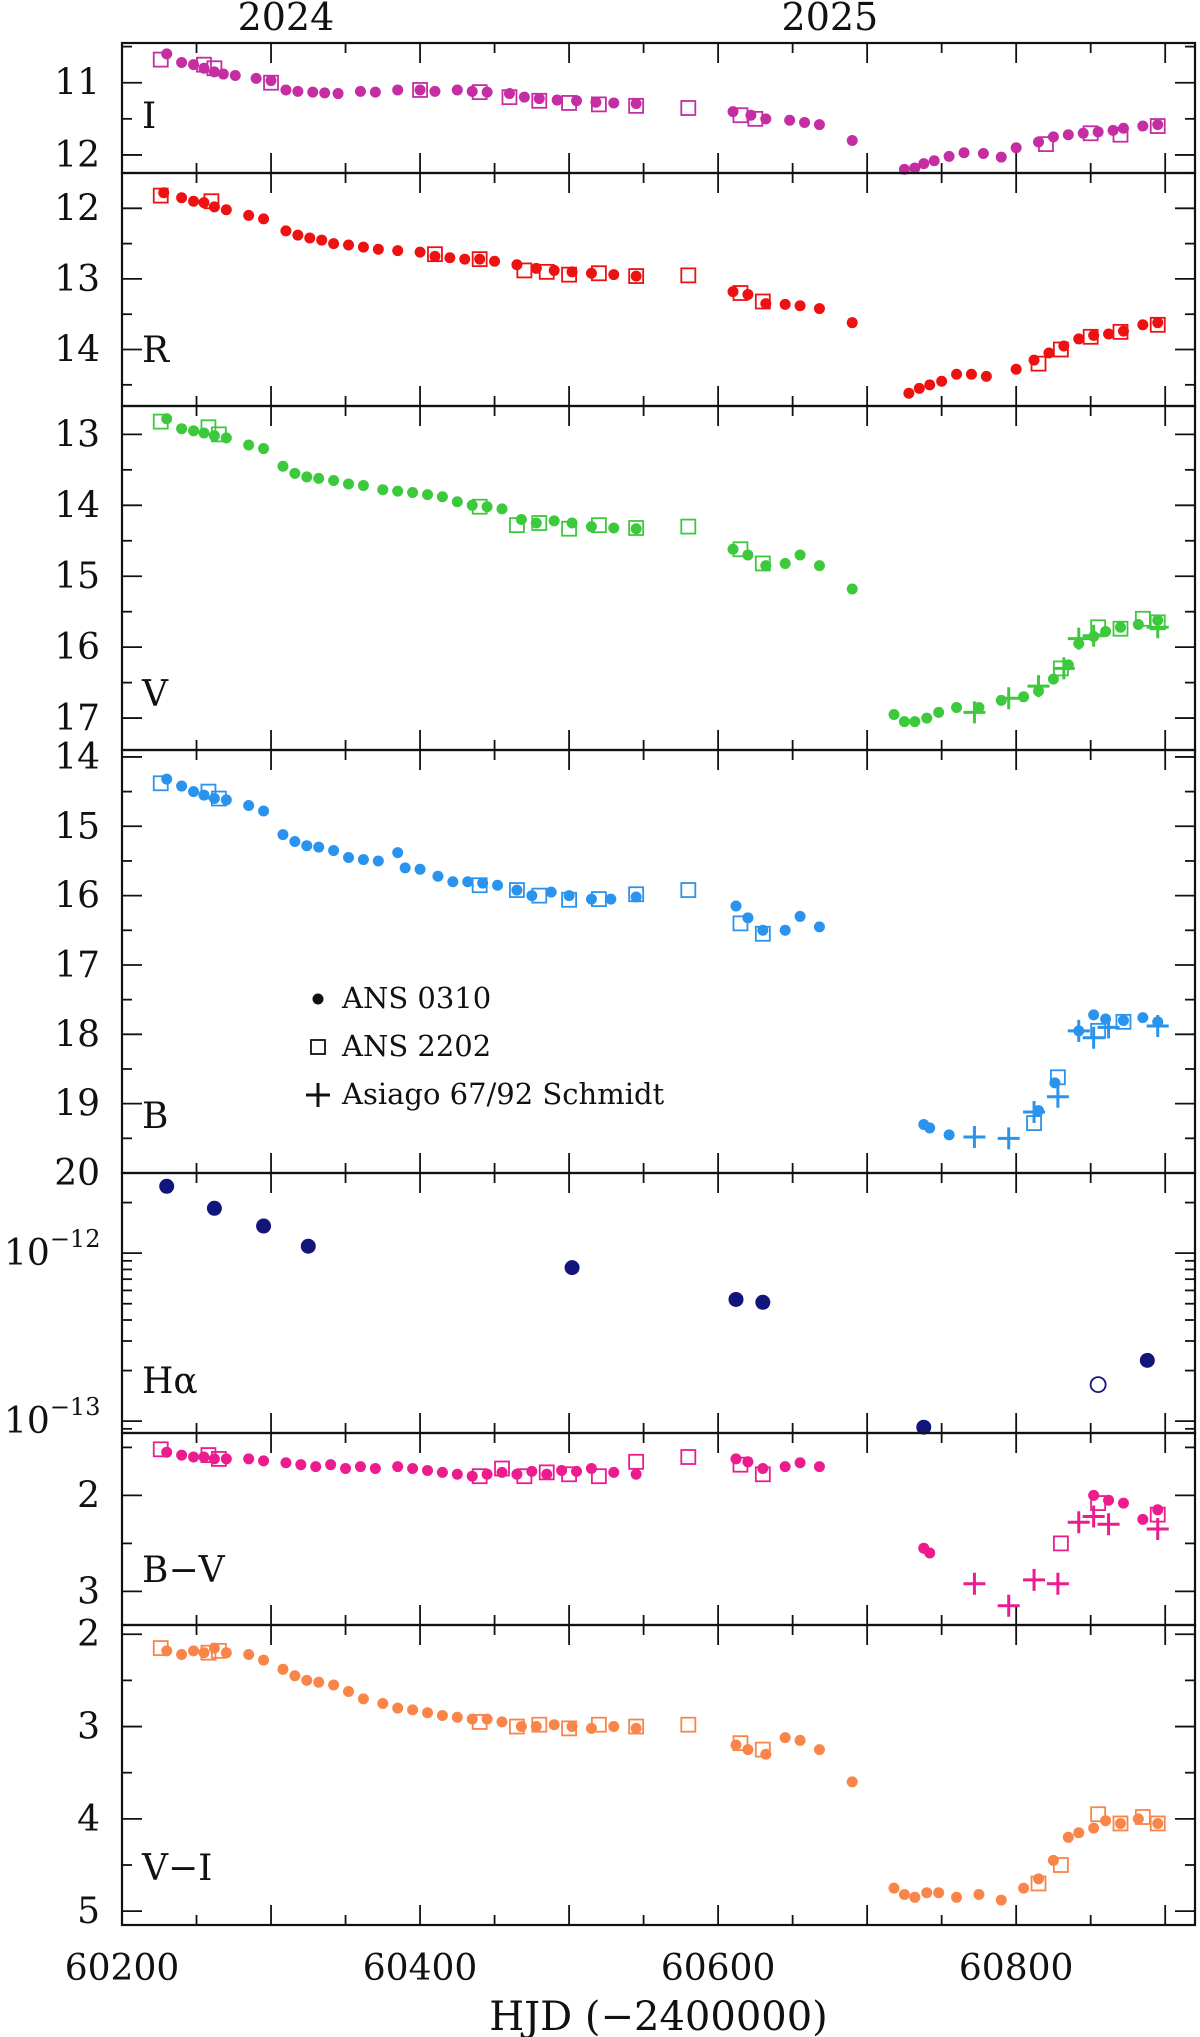 This screenshot has height=2037, width=1200. What do you see at coordinates (420, 1968) in the screenshot?
I see `x-tick-label: 60400` at bounding box center [420, 1968].